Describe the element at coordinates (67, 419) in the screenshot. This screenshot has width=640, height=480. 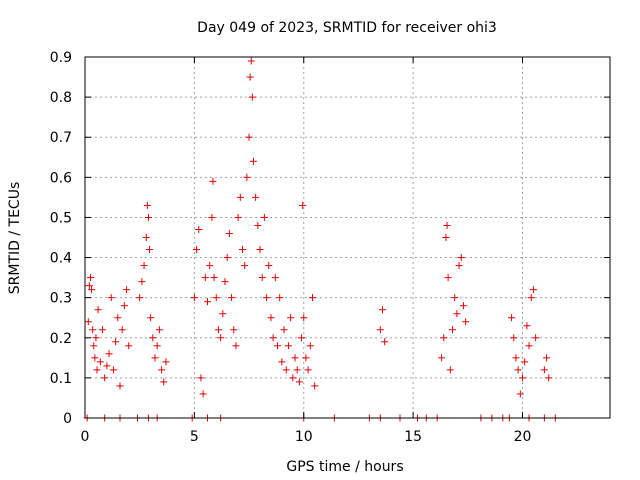
I see `y-tick-label: 0` at that location.